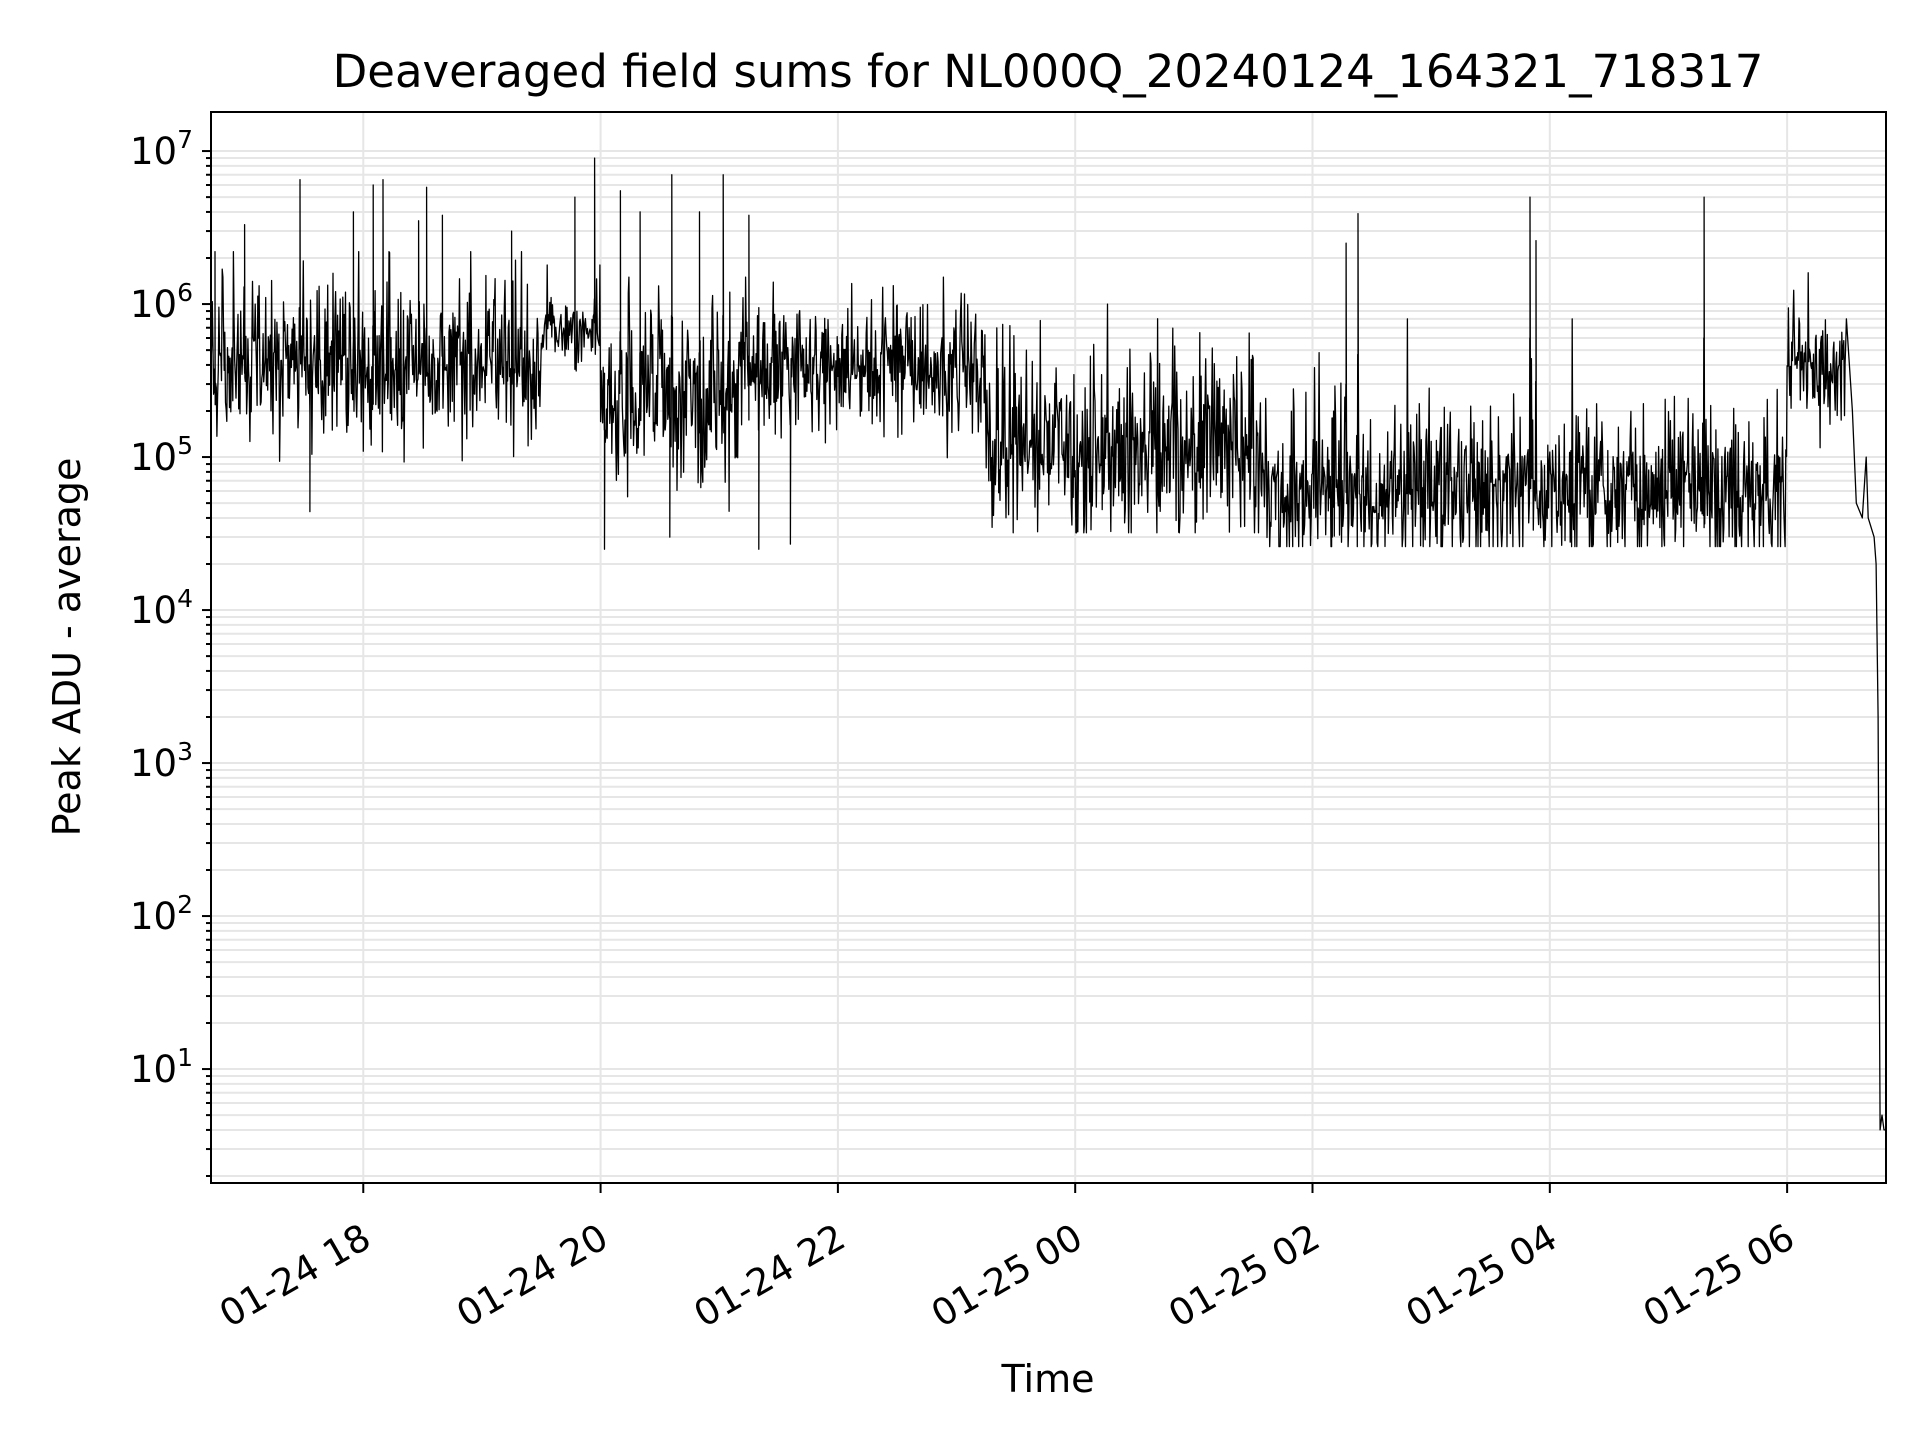 The height and width of the screenshot is (1445, 1920). I want to click on y-tick-label: 10⁴, so click(161, 608).